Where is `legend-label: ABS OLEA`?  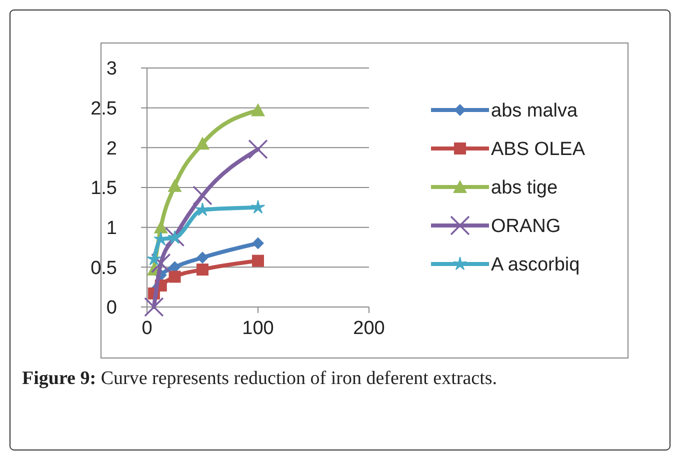 legend-label: ABS OLEA is located at coordinates (538, 149).